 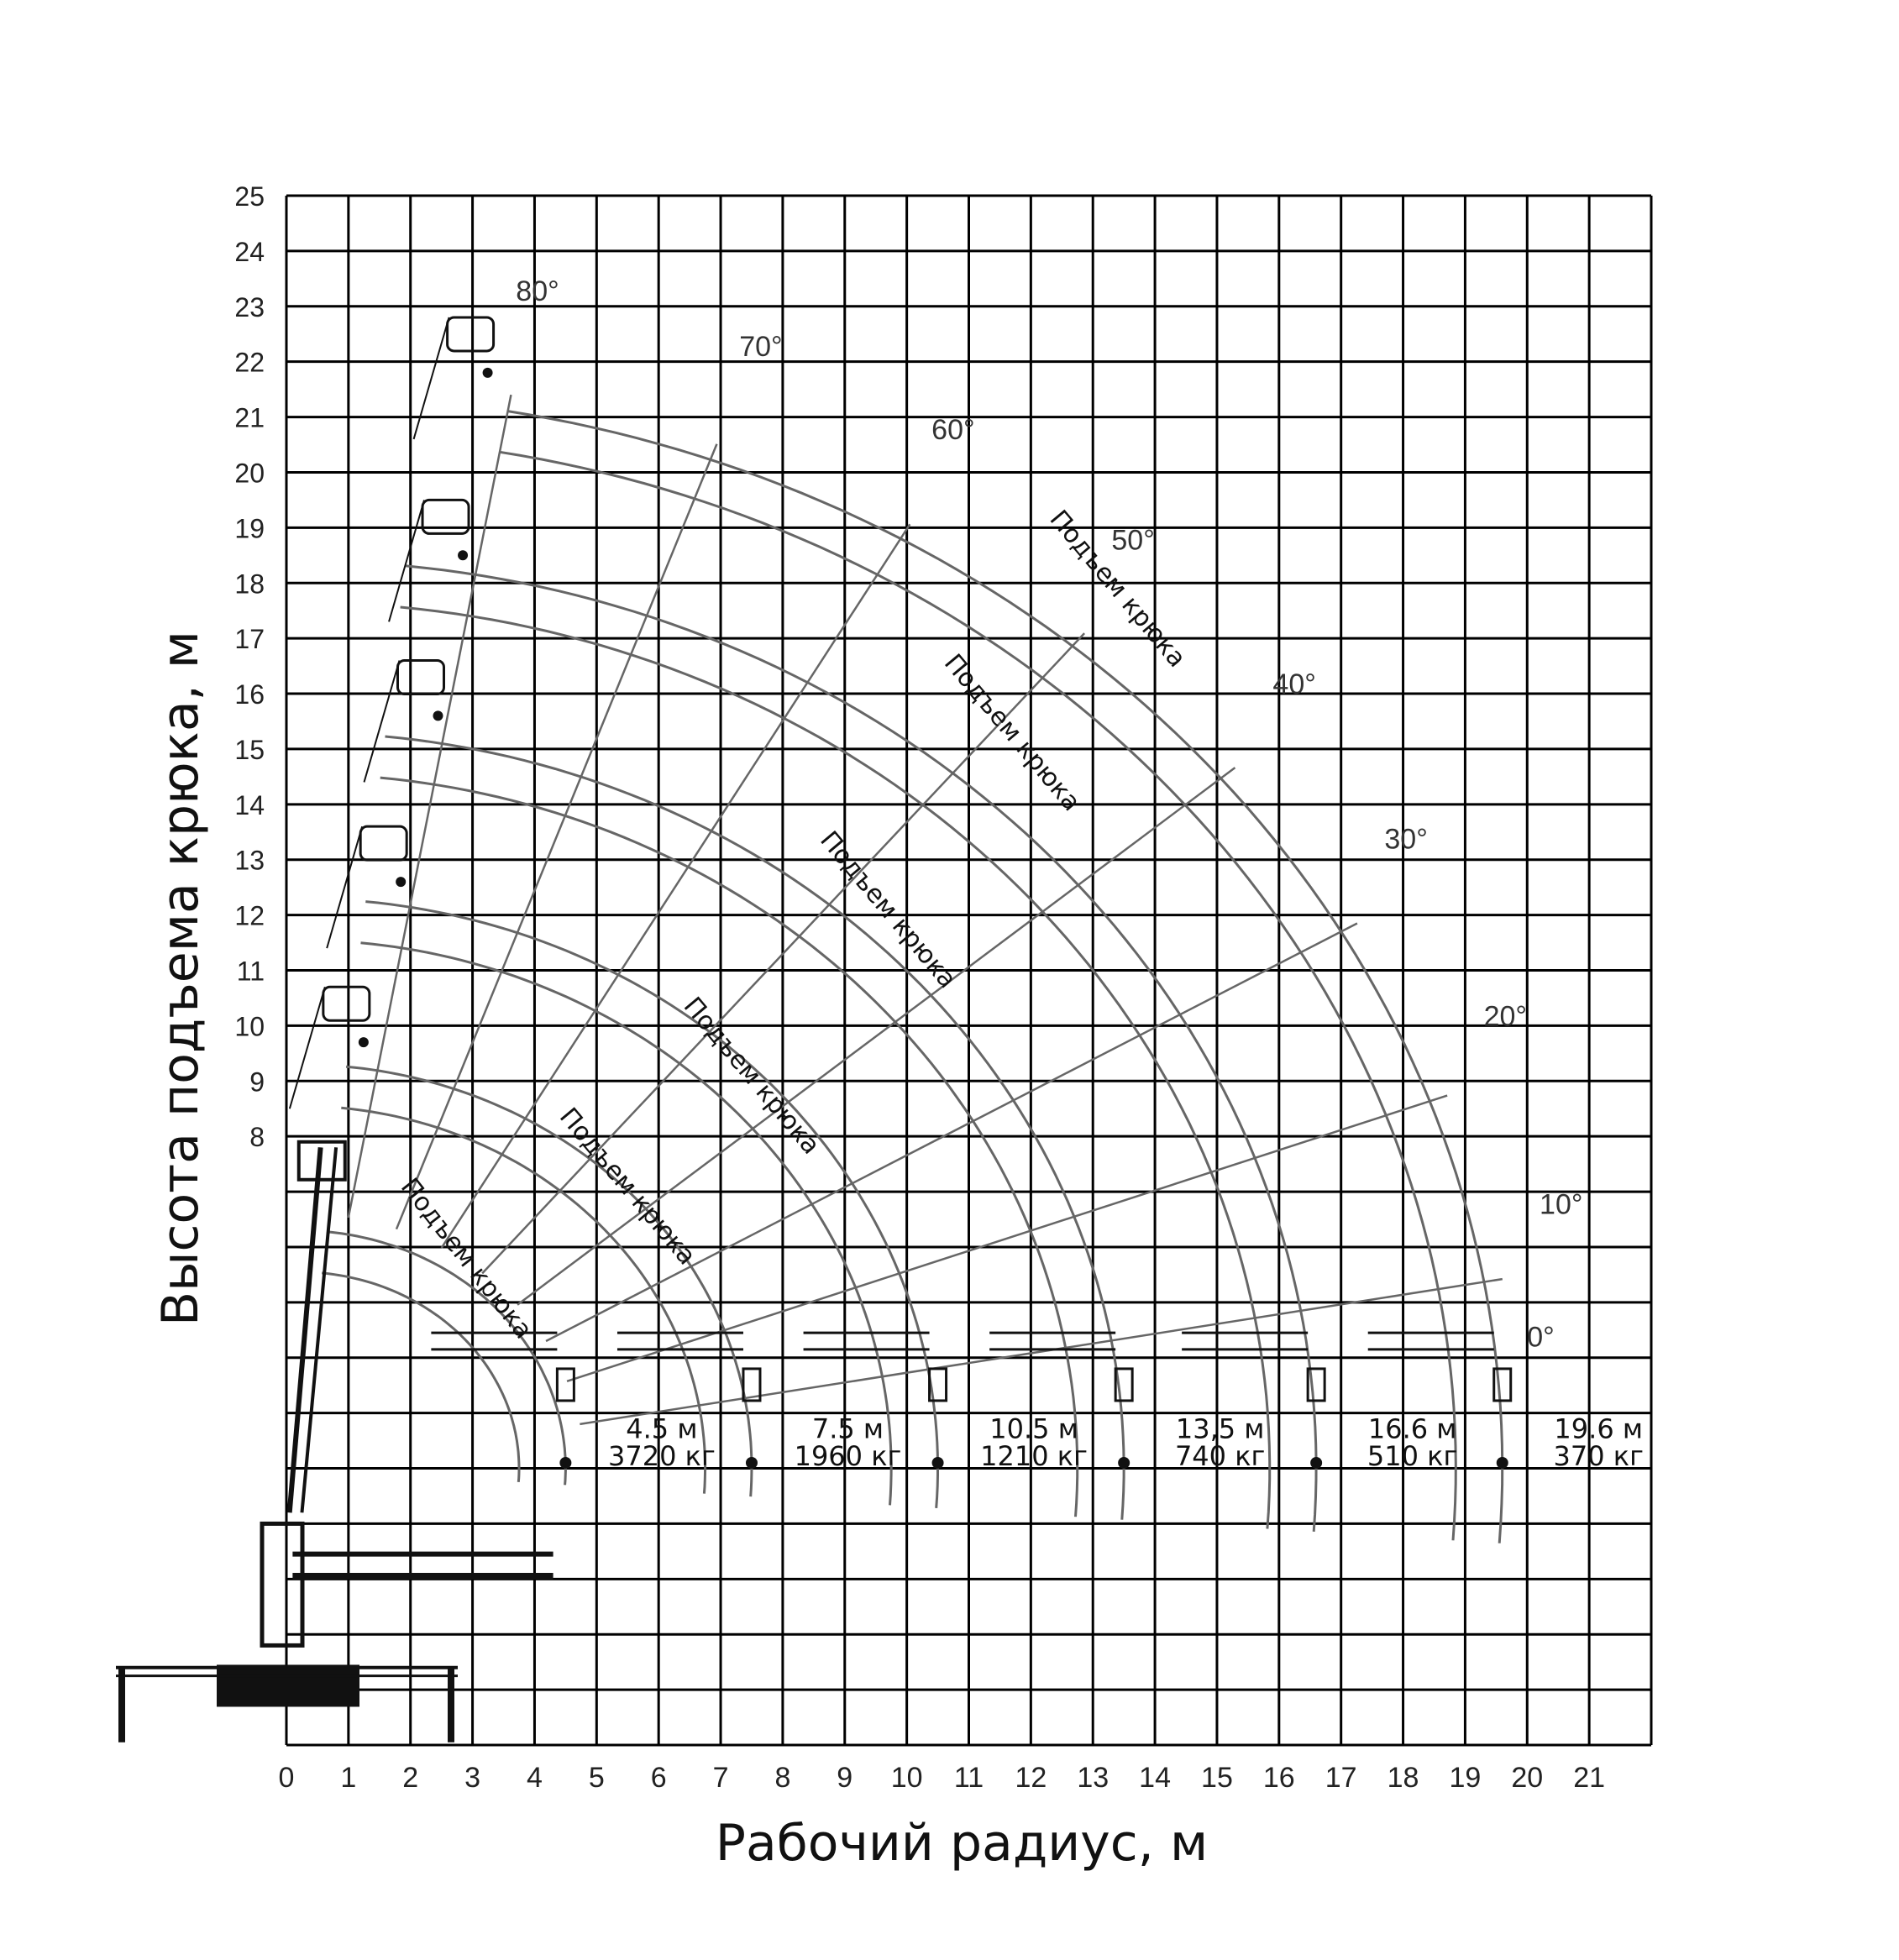 I want to click on load-radius-label: 4.5 м, so click(x=661, y=1428).